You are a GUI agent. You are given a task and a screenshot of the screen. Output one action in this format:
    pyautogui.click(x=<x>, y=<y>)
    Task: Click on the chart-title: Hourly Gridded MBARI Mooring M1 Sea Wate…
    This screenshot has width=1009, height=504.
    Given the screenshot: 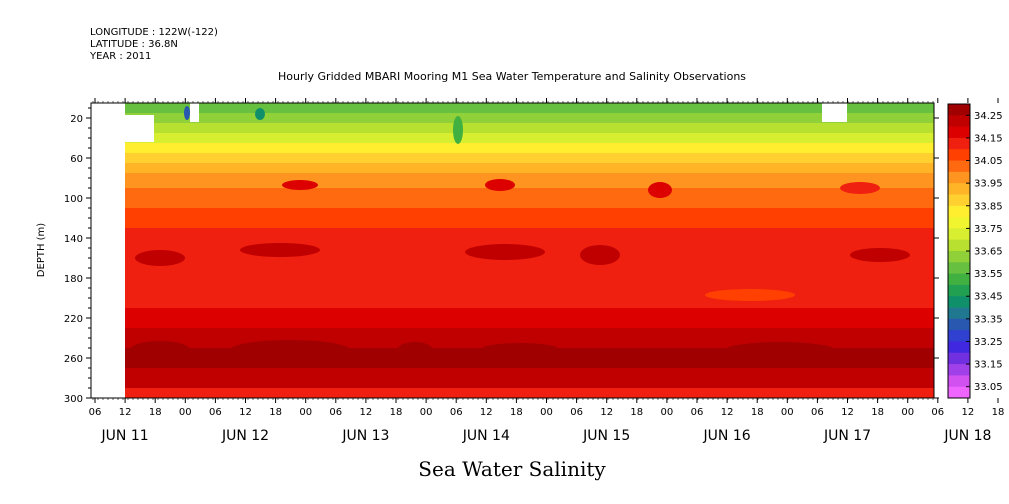 What is the action you would take?
    pyautogui.click(x=512, y=76)
    